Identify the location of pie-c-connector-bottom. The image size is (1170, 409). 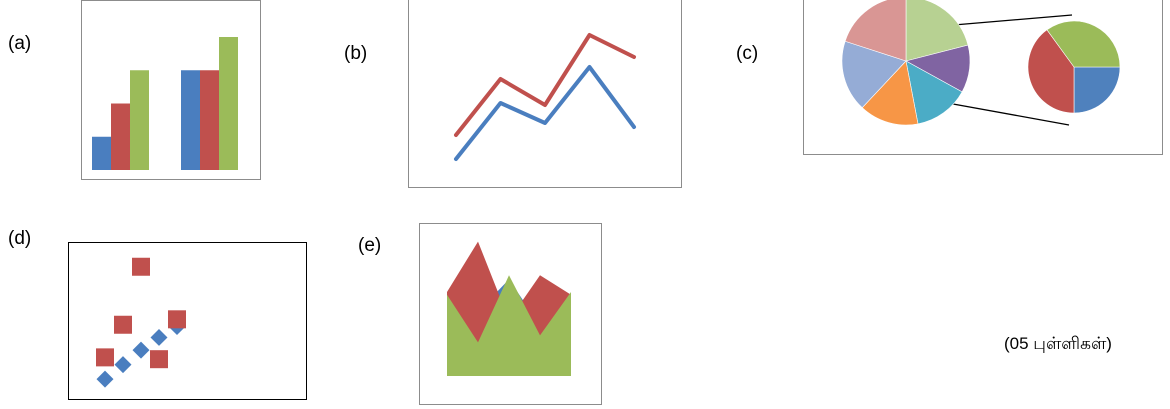
(1005, 113).